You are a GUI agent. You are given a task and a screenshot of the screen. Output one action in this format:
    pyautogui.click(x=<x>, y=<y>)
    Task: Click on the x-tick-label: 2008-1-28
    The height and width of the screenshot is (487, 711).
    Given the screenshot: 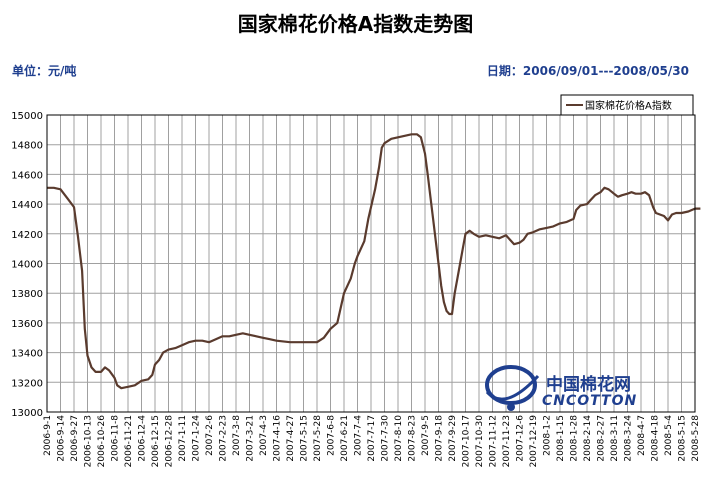 What is the action you would take?
    pyautogui.click(x=575, y=438)
    